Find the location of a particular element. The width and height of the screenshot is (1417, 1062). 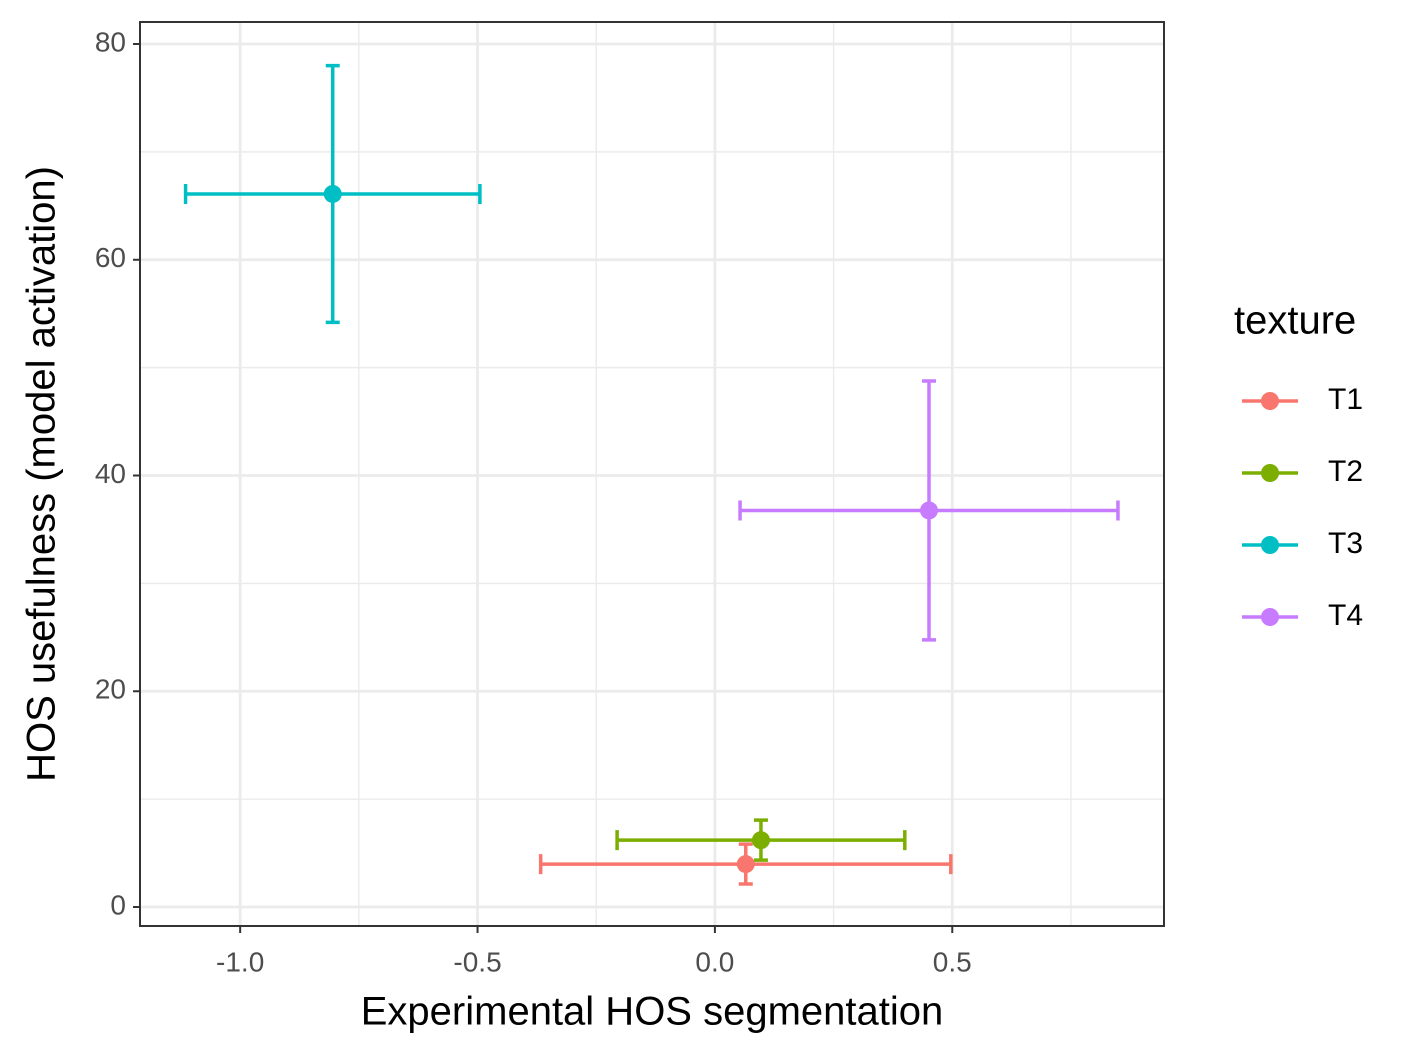

y-tick-label: 20 is located at coordinates (110, 689).